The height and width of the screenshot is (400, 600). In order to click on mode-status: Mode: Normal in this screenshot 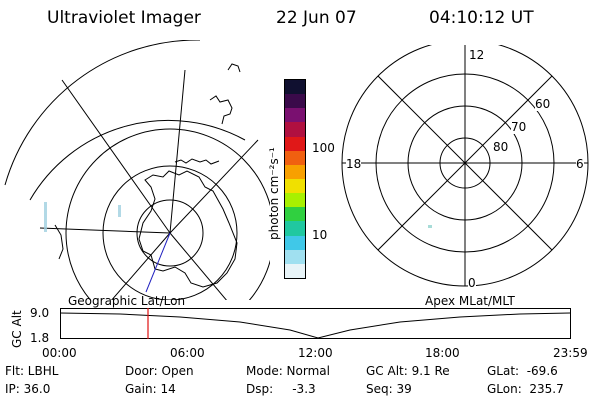, I will do `click(288, 371)`.